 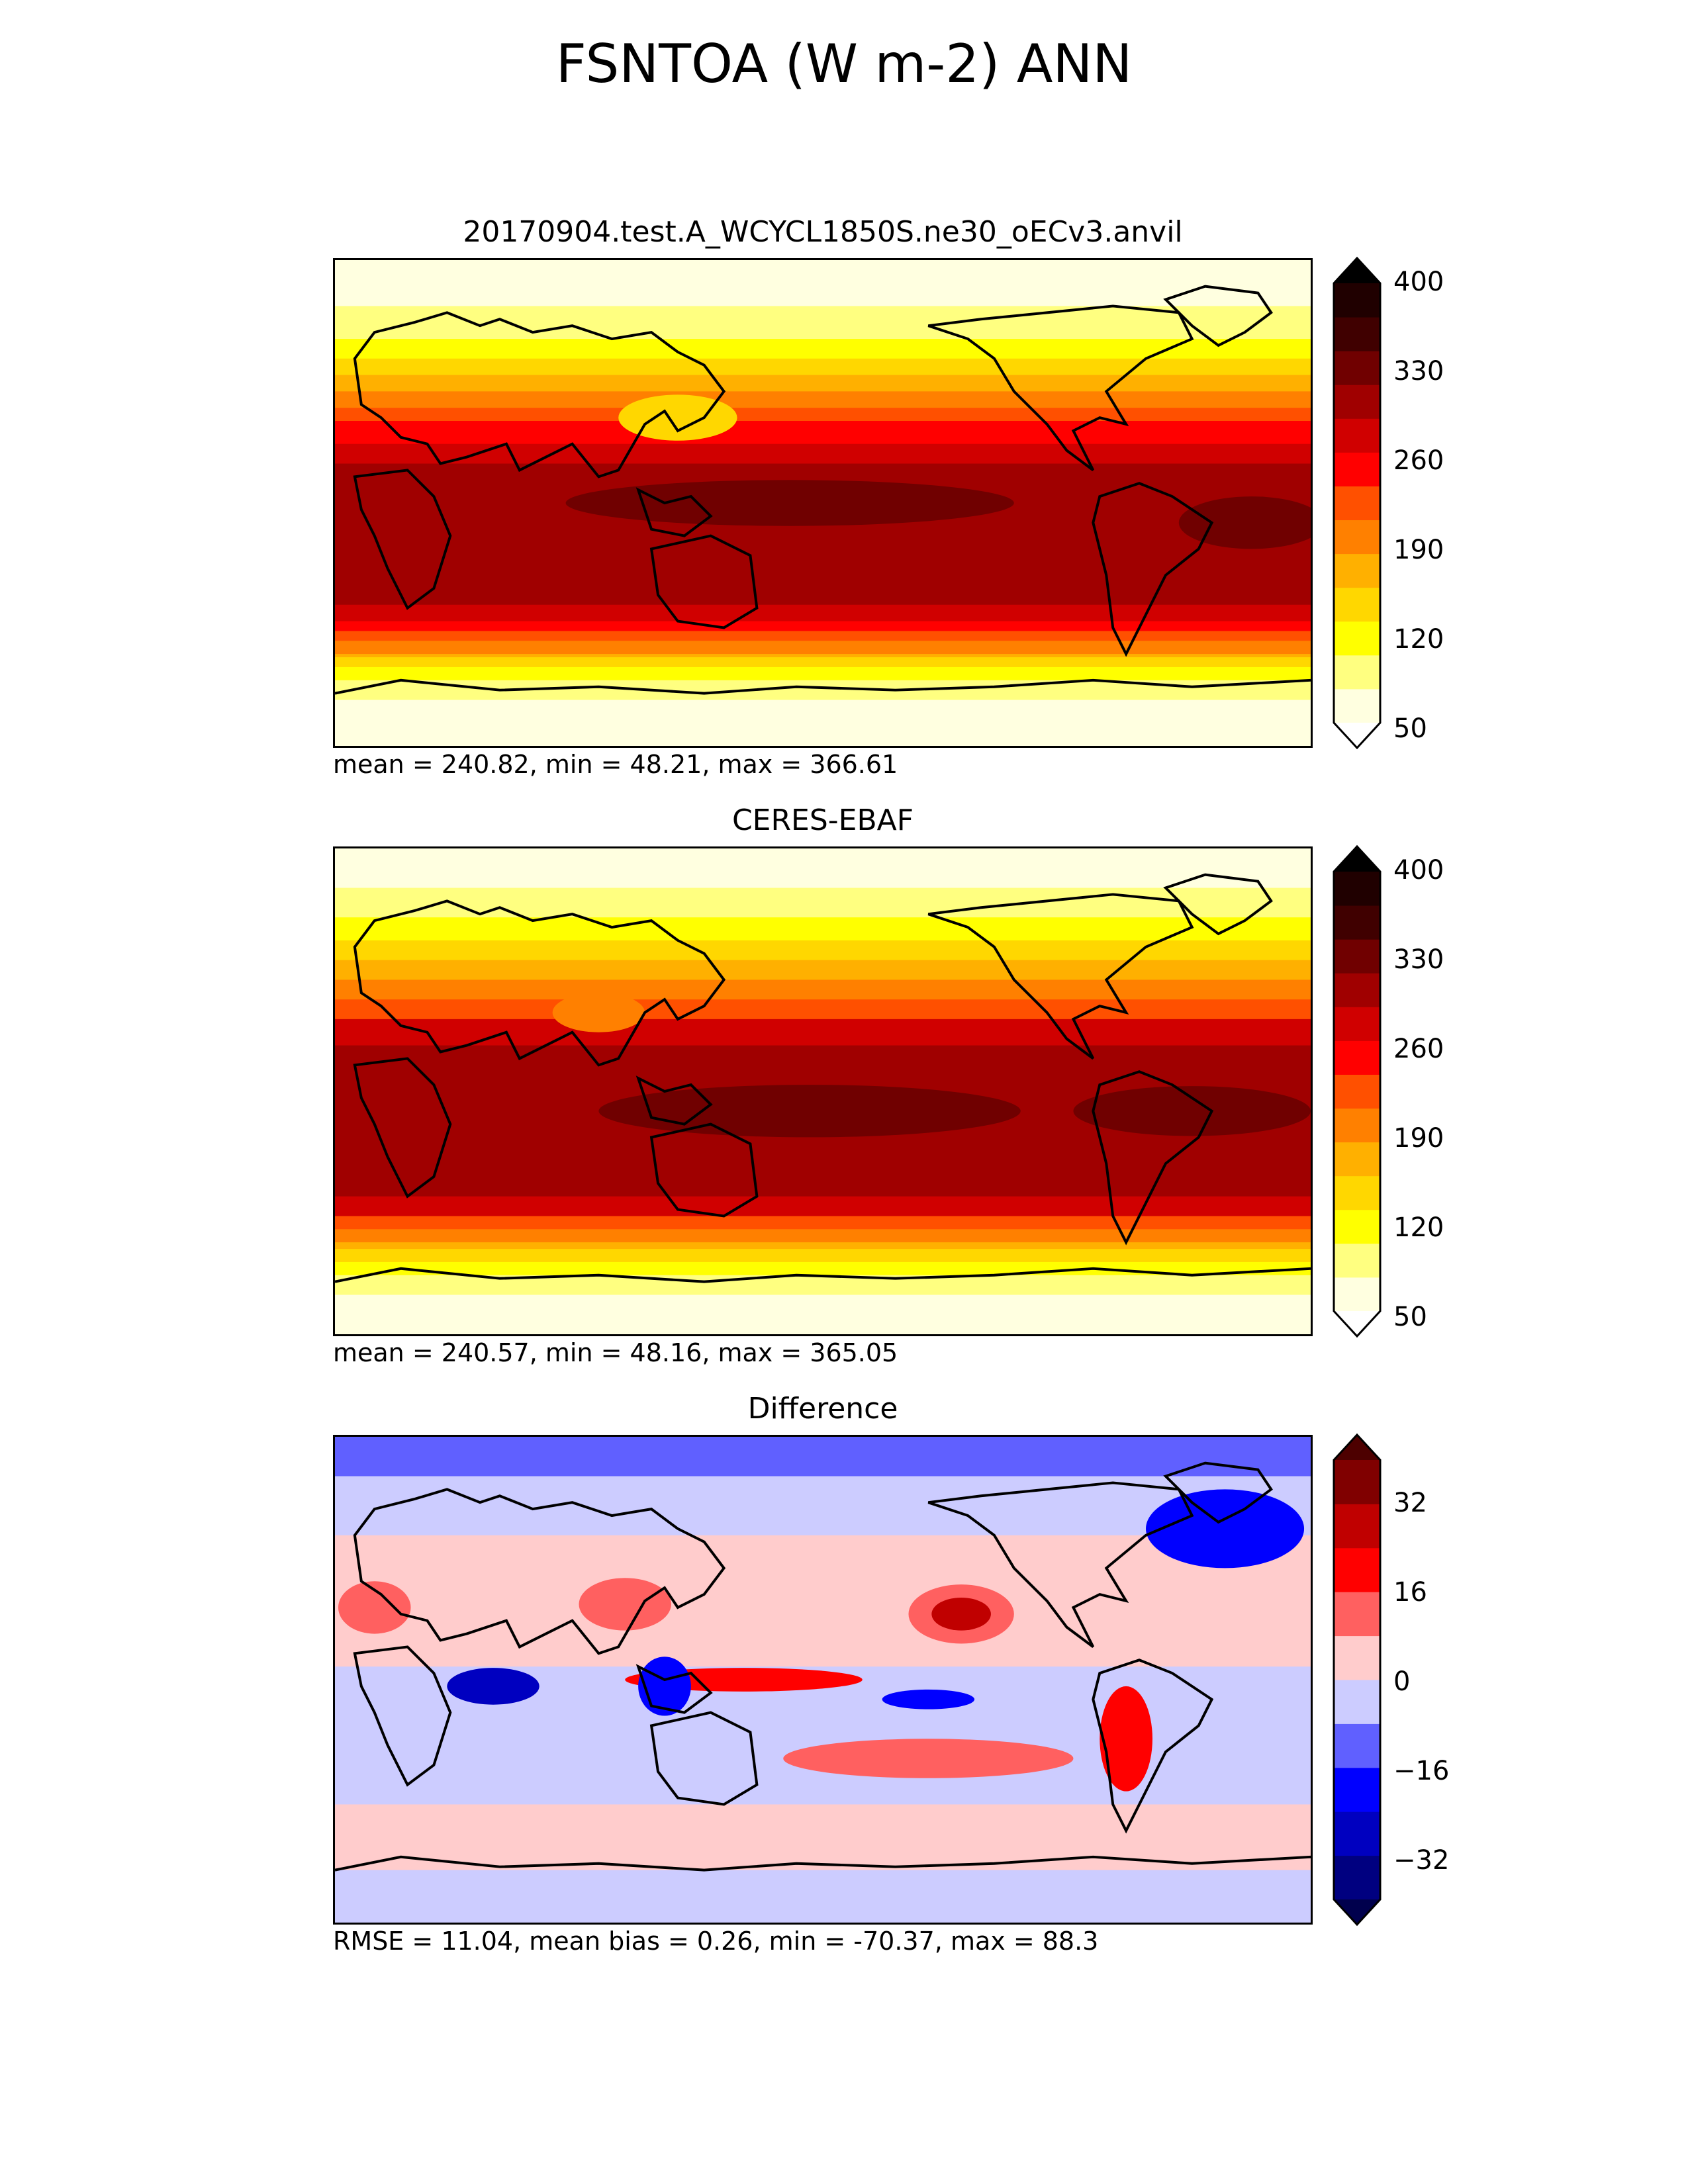 What do you see at coordinates (844, 64) in the screenshot?
I see `figure-title: FSNTOA (W m-2) ANN` at bounding box center [844, 64].